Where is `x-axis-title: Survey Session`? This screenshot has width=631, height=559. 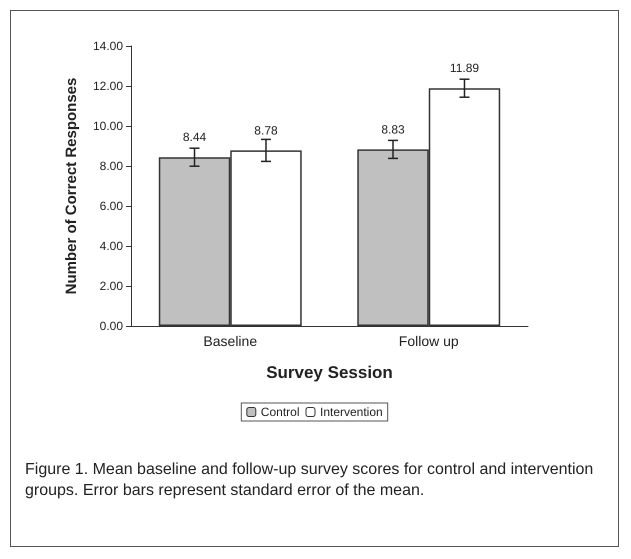
x-axis-title: Survey Session is located at coordinates (329, 372).